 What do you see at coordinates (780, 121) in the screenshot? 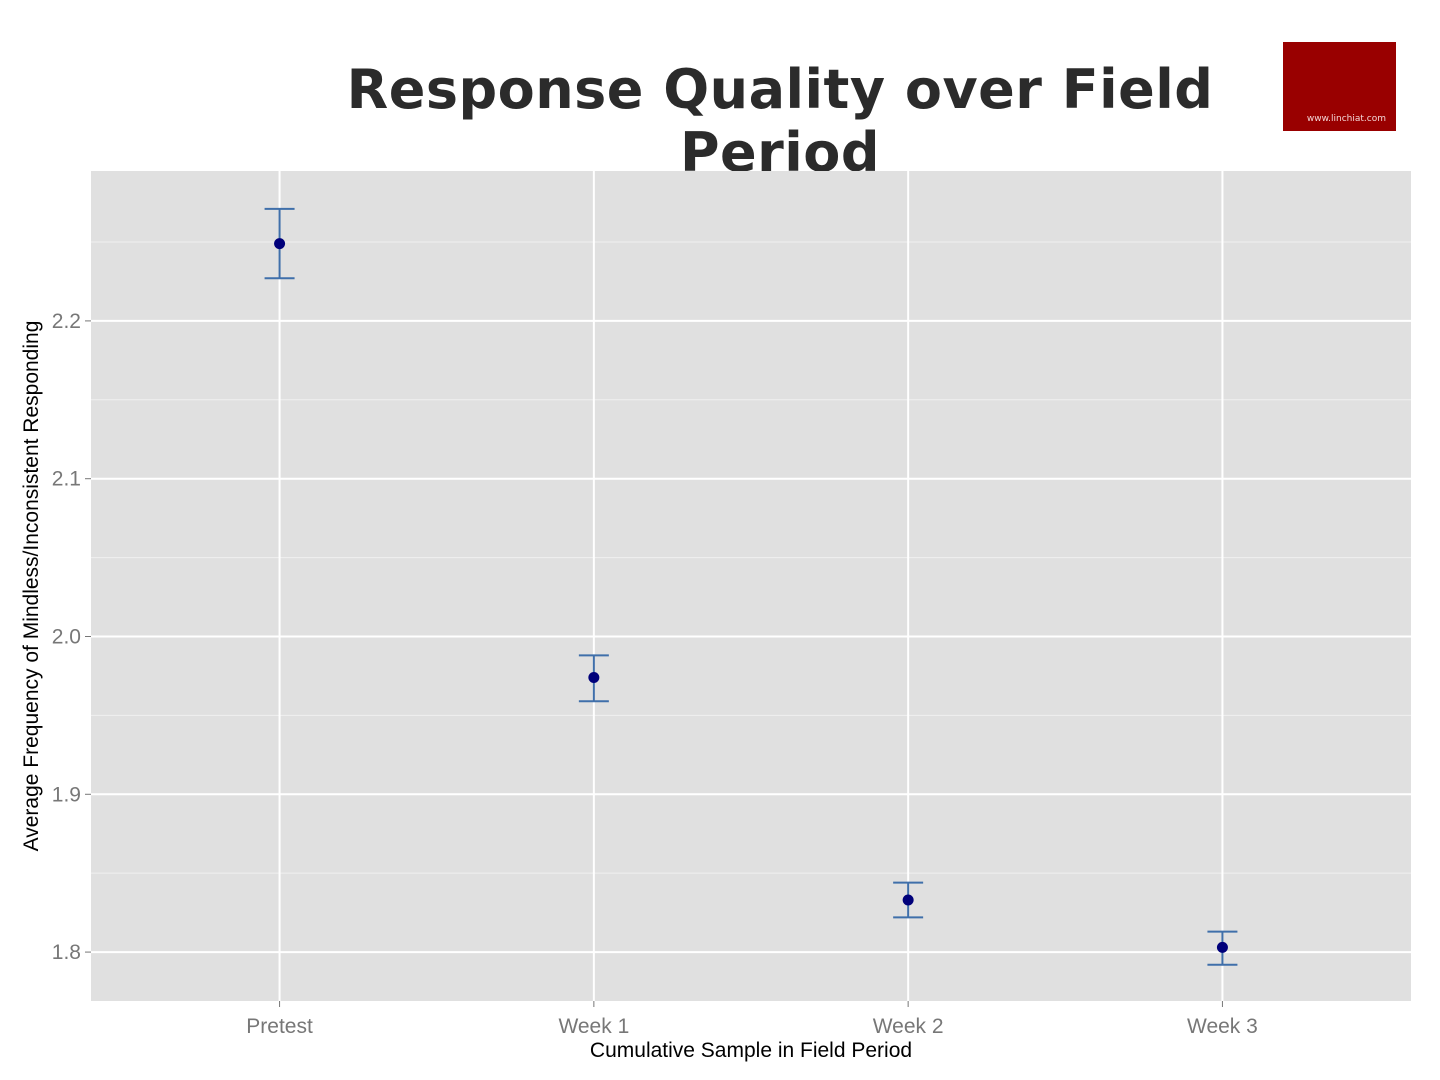
I see `chart-title: Response Quality over Field Period` at bounding box center [780, 121].